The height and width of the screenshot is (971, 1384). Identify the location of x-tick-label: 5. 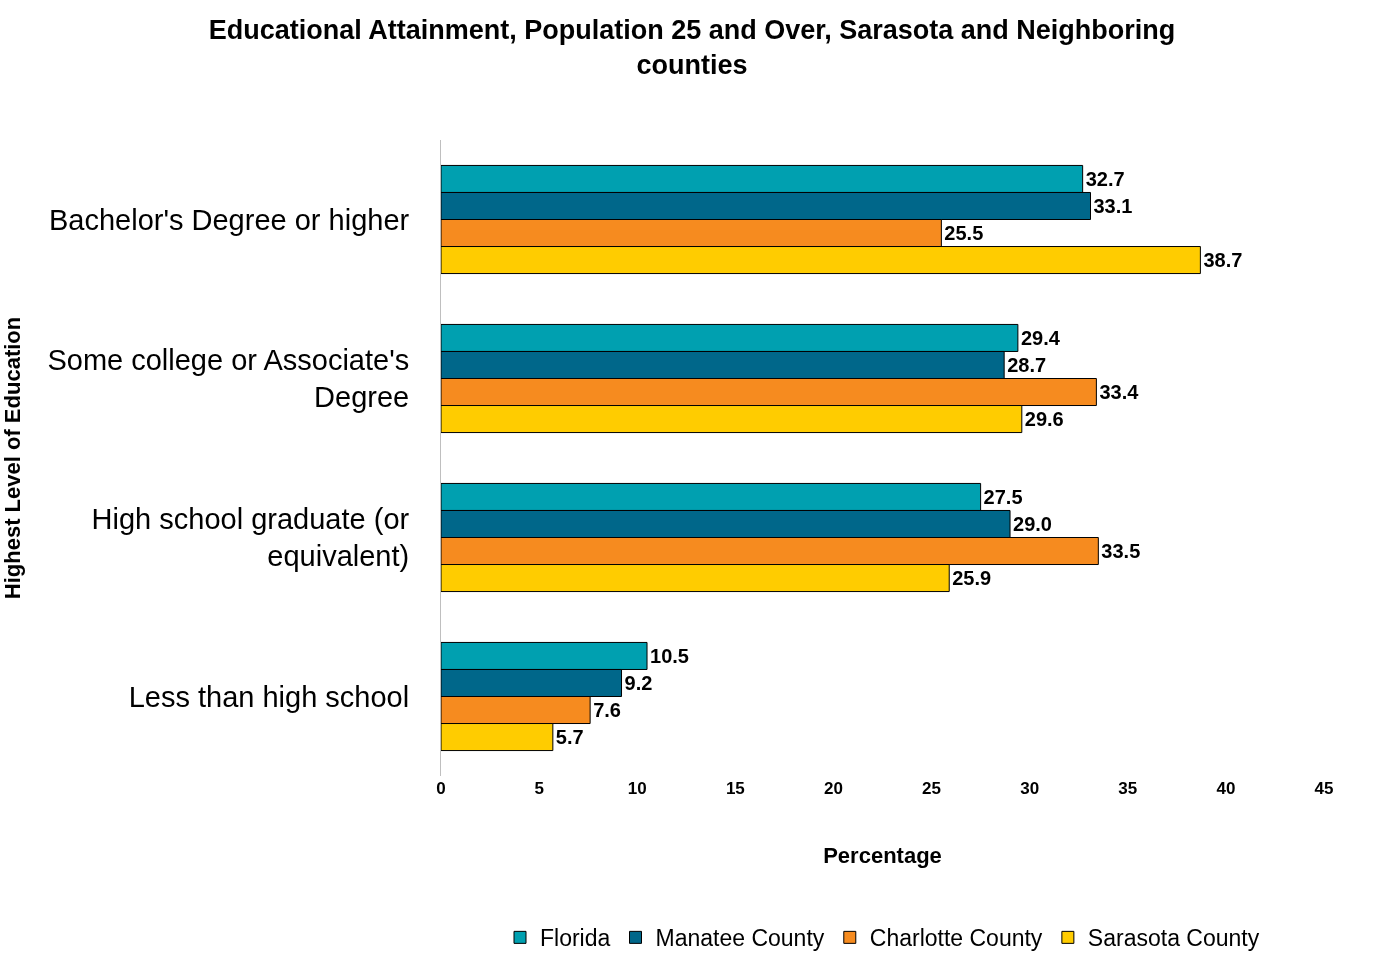
(539, 788).